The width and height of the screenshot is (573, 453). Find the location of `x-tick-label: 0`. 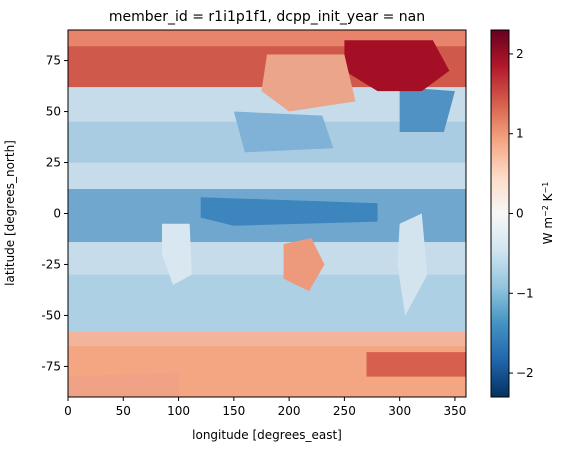

x-tick-label: 0 is located at coordinates (68, 411).